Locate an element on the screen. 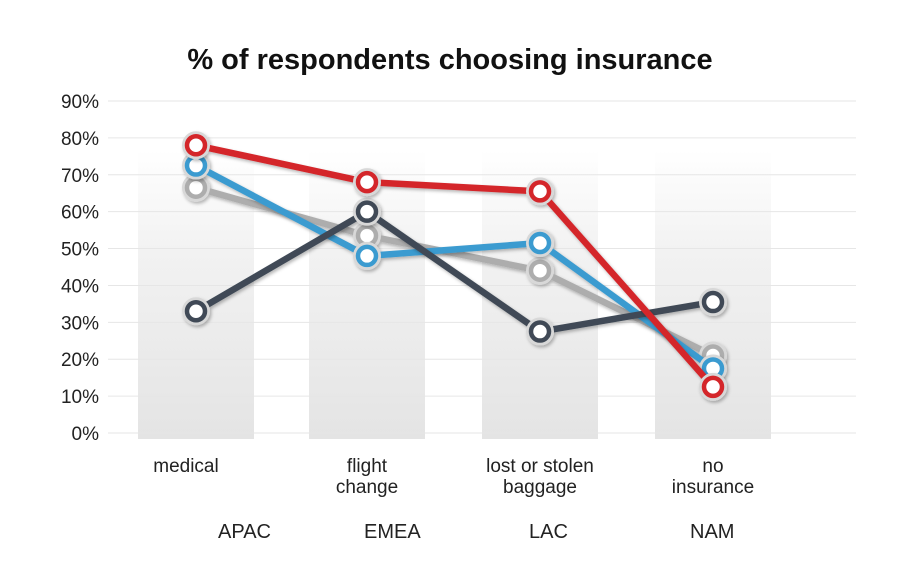  y-tick-label: 0% is located at coordinates (86, 434).